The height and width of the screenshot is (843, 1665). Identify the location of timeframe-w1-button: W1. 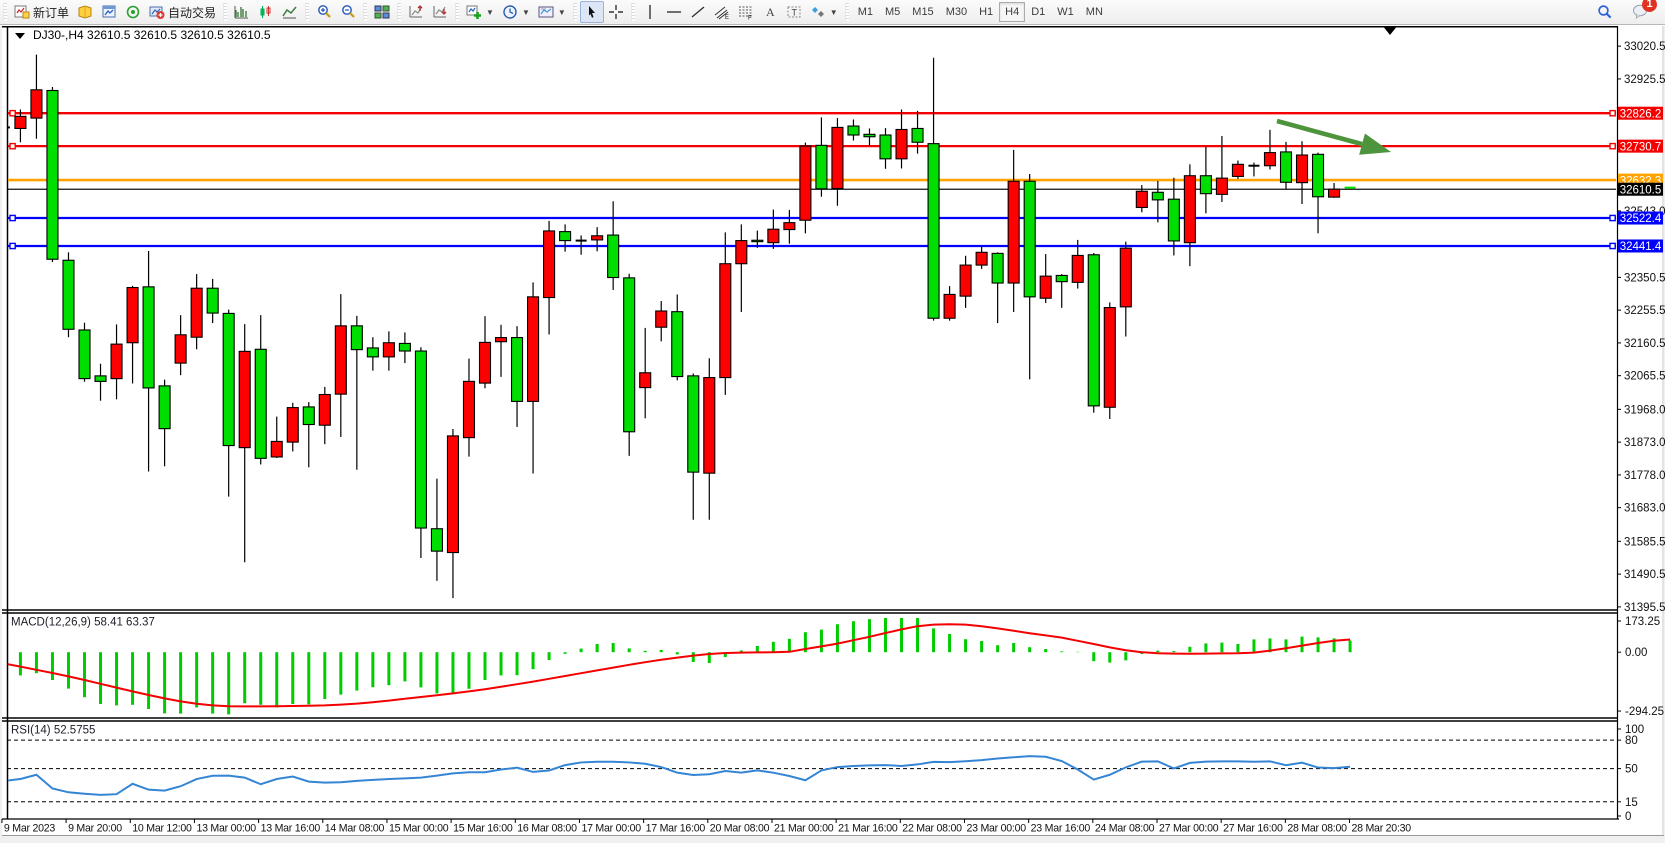
(1065, 12).